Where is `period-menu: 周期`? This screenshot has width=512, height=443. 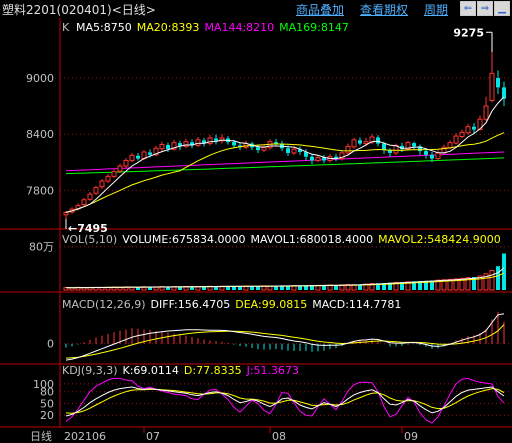 period-menu: 周期 is located at coordinates (436, 10).